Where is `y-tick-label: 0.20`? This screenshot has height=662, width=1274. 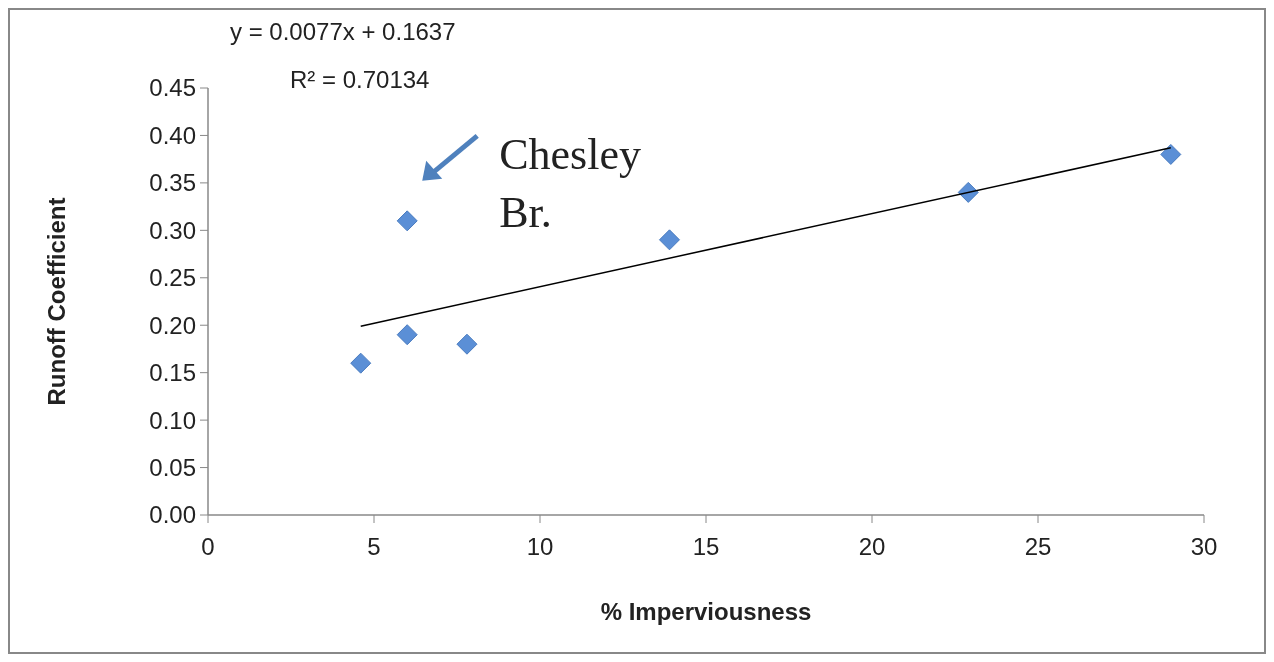 y-tick-label: 0.20 is located at coordinates (172, 325).